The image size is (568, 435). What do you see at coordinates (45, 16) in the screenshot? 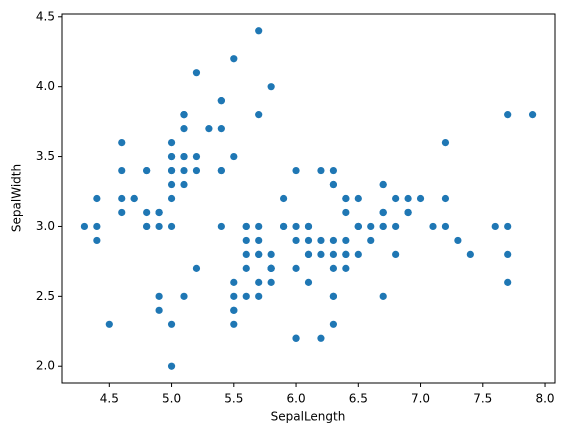
I see `y-tick-label: 4.5` at bounding box center [45, 16].